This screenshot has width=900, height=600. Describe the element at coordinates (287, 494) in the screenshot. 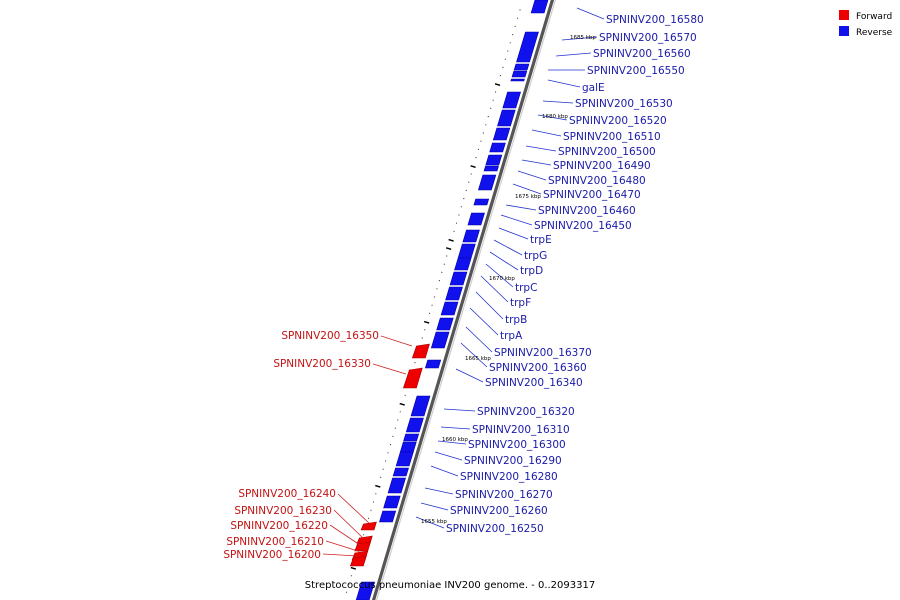

I see `gene-label: SPNINV200_16240` at that location.